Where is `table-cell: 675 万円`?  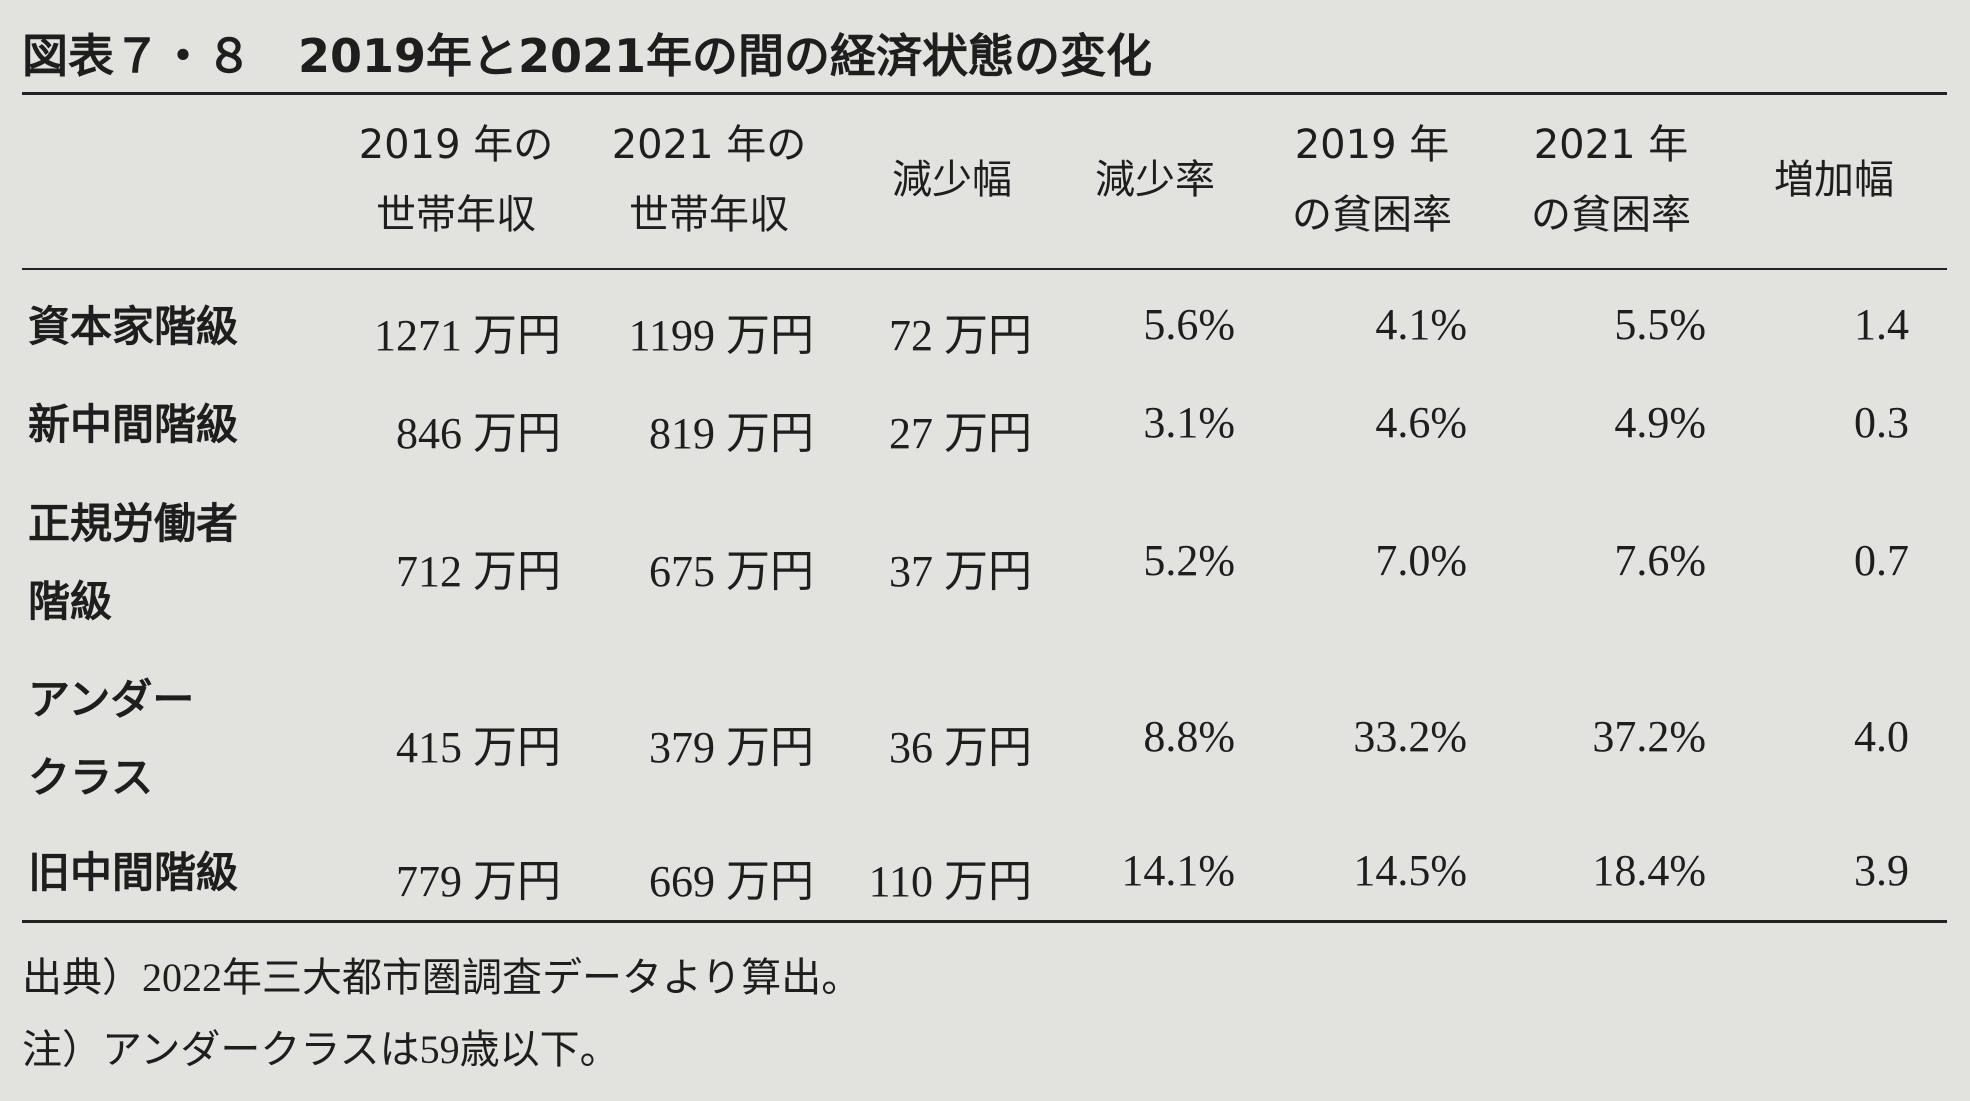
table-cell: 675 万円 is located at coordinates (731, 571).